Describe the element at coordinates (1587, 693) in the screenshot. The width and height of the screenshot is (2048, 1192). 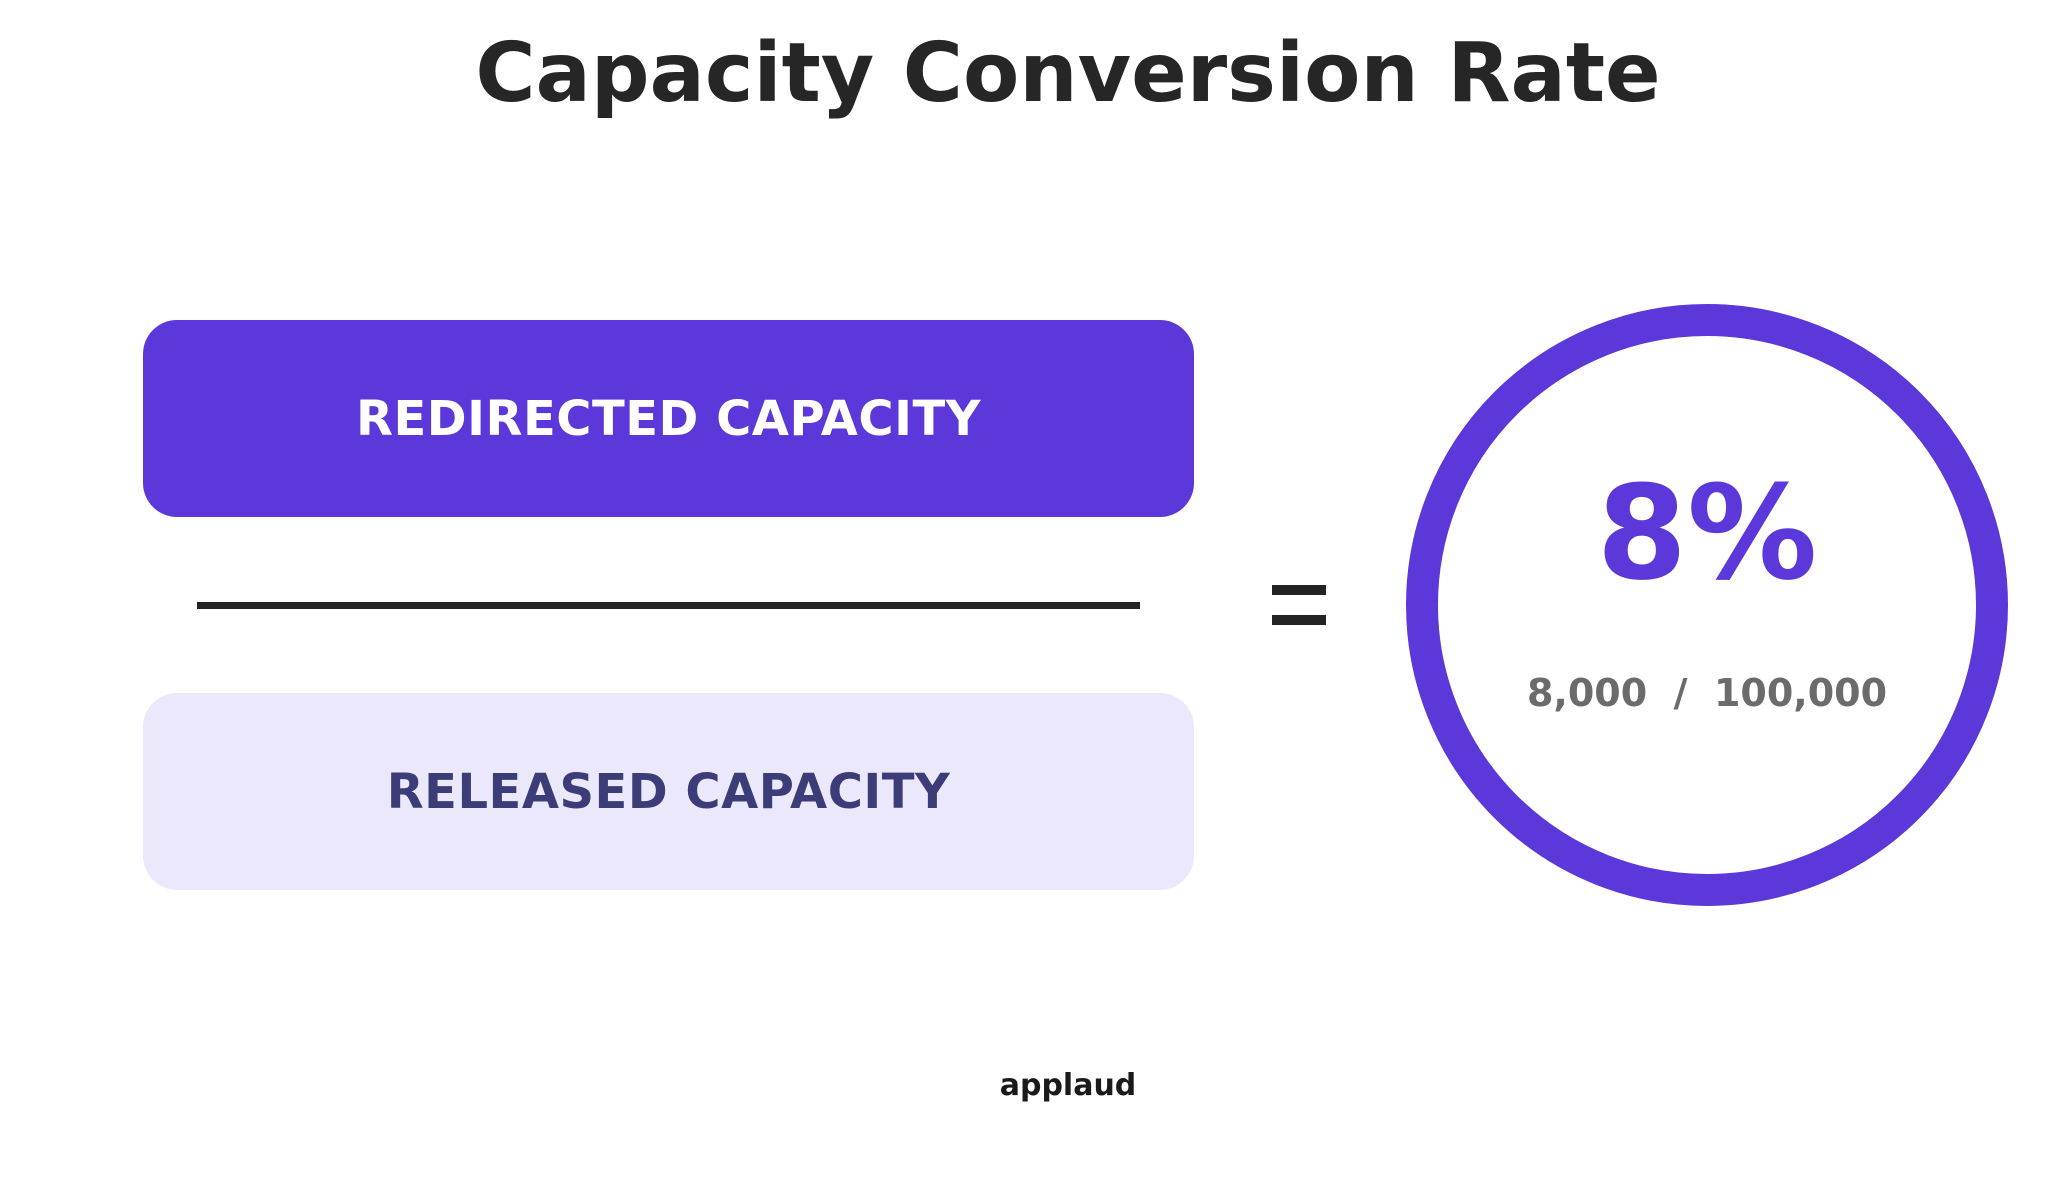
I see `ratio-numerator: 8,000` at that location.